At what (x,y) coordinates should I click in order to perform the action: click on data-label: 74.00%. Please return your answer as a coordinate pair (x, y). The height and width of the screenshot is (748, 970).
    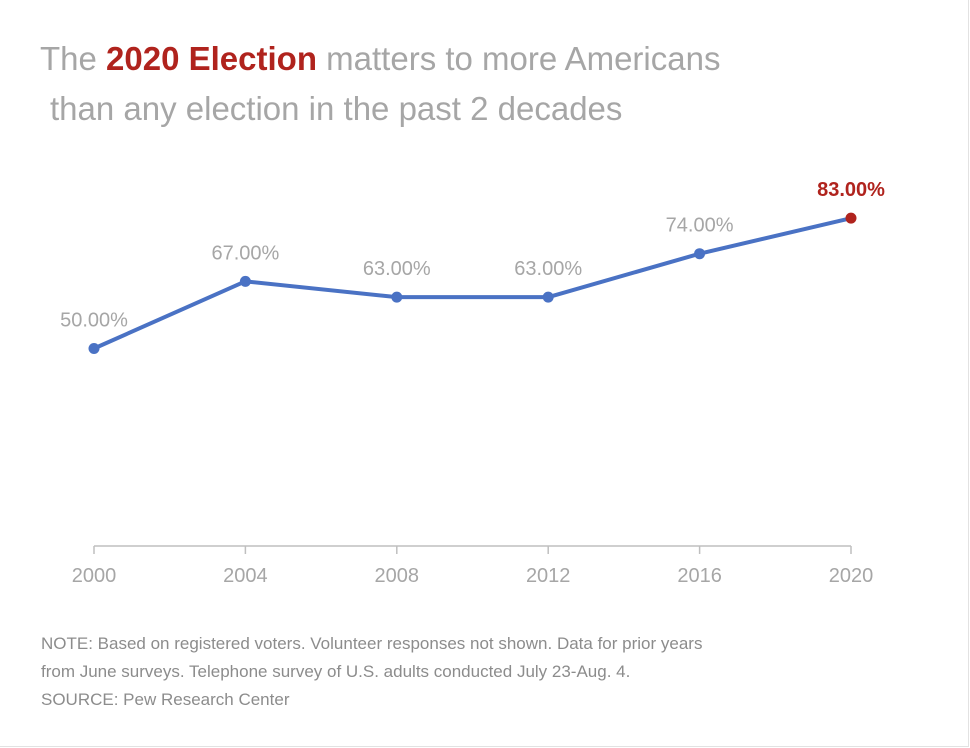
    Looking at the image, I should click on (700, 226).